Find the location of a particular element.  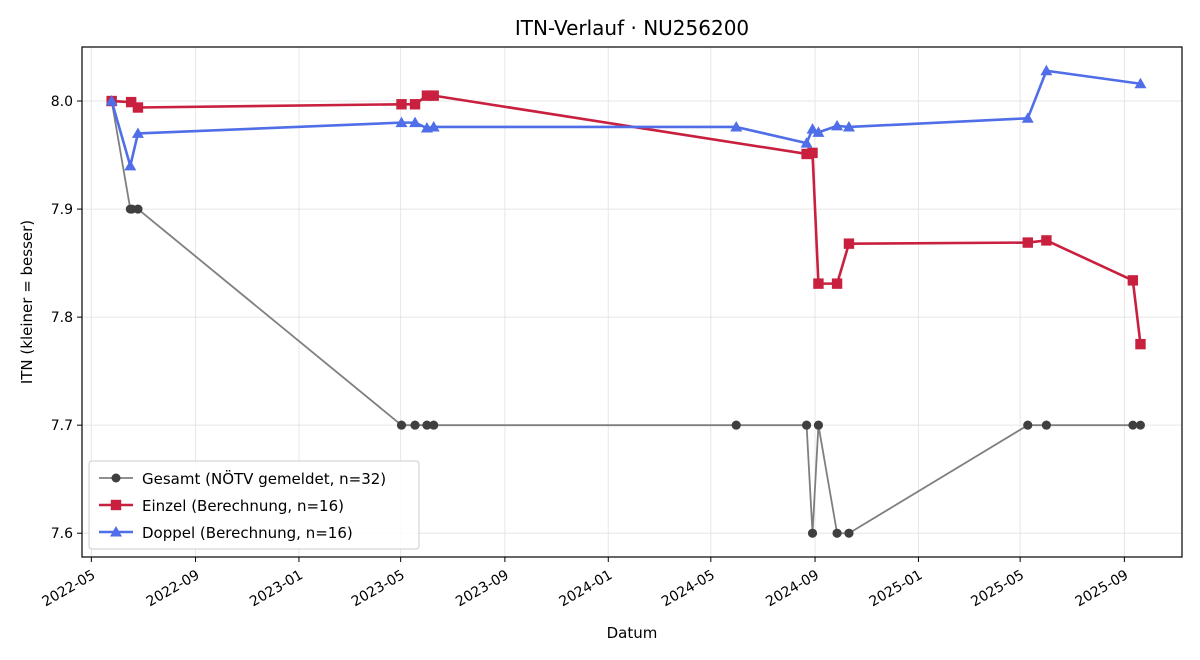

series-line-doppel is located at coordinates (625, 118).